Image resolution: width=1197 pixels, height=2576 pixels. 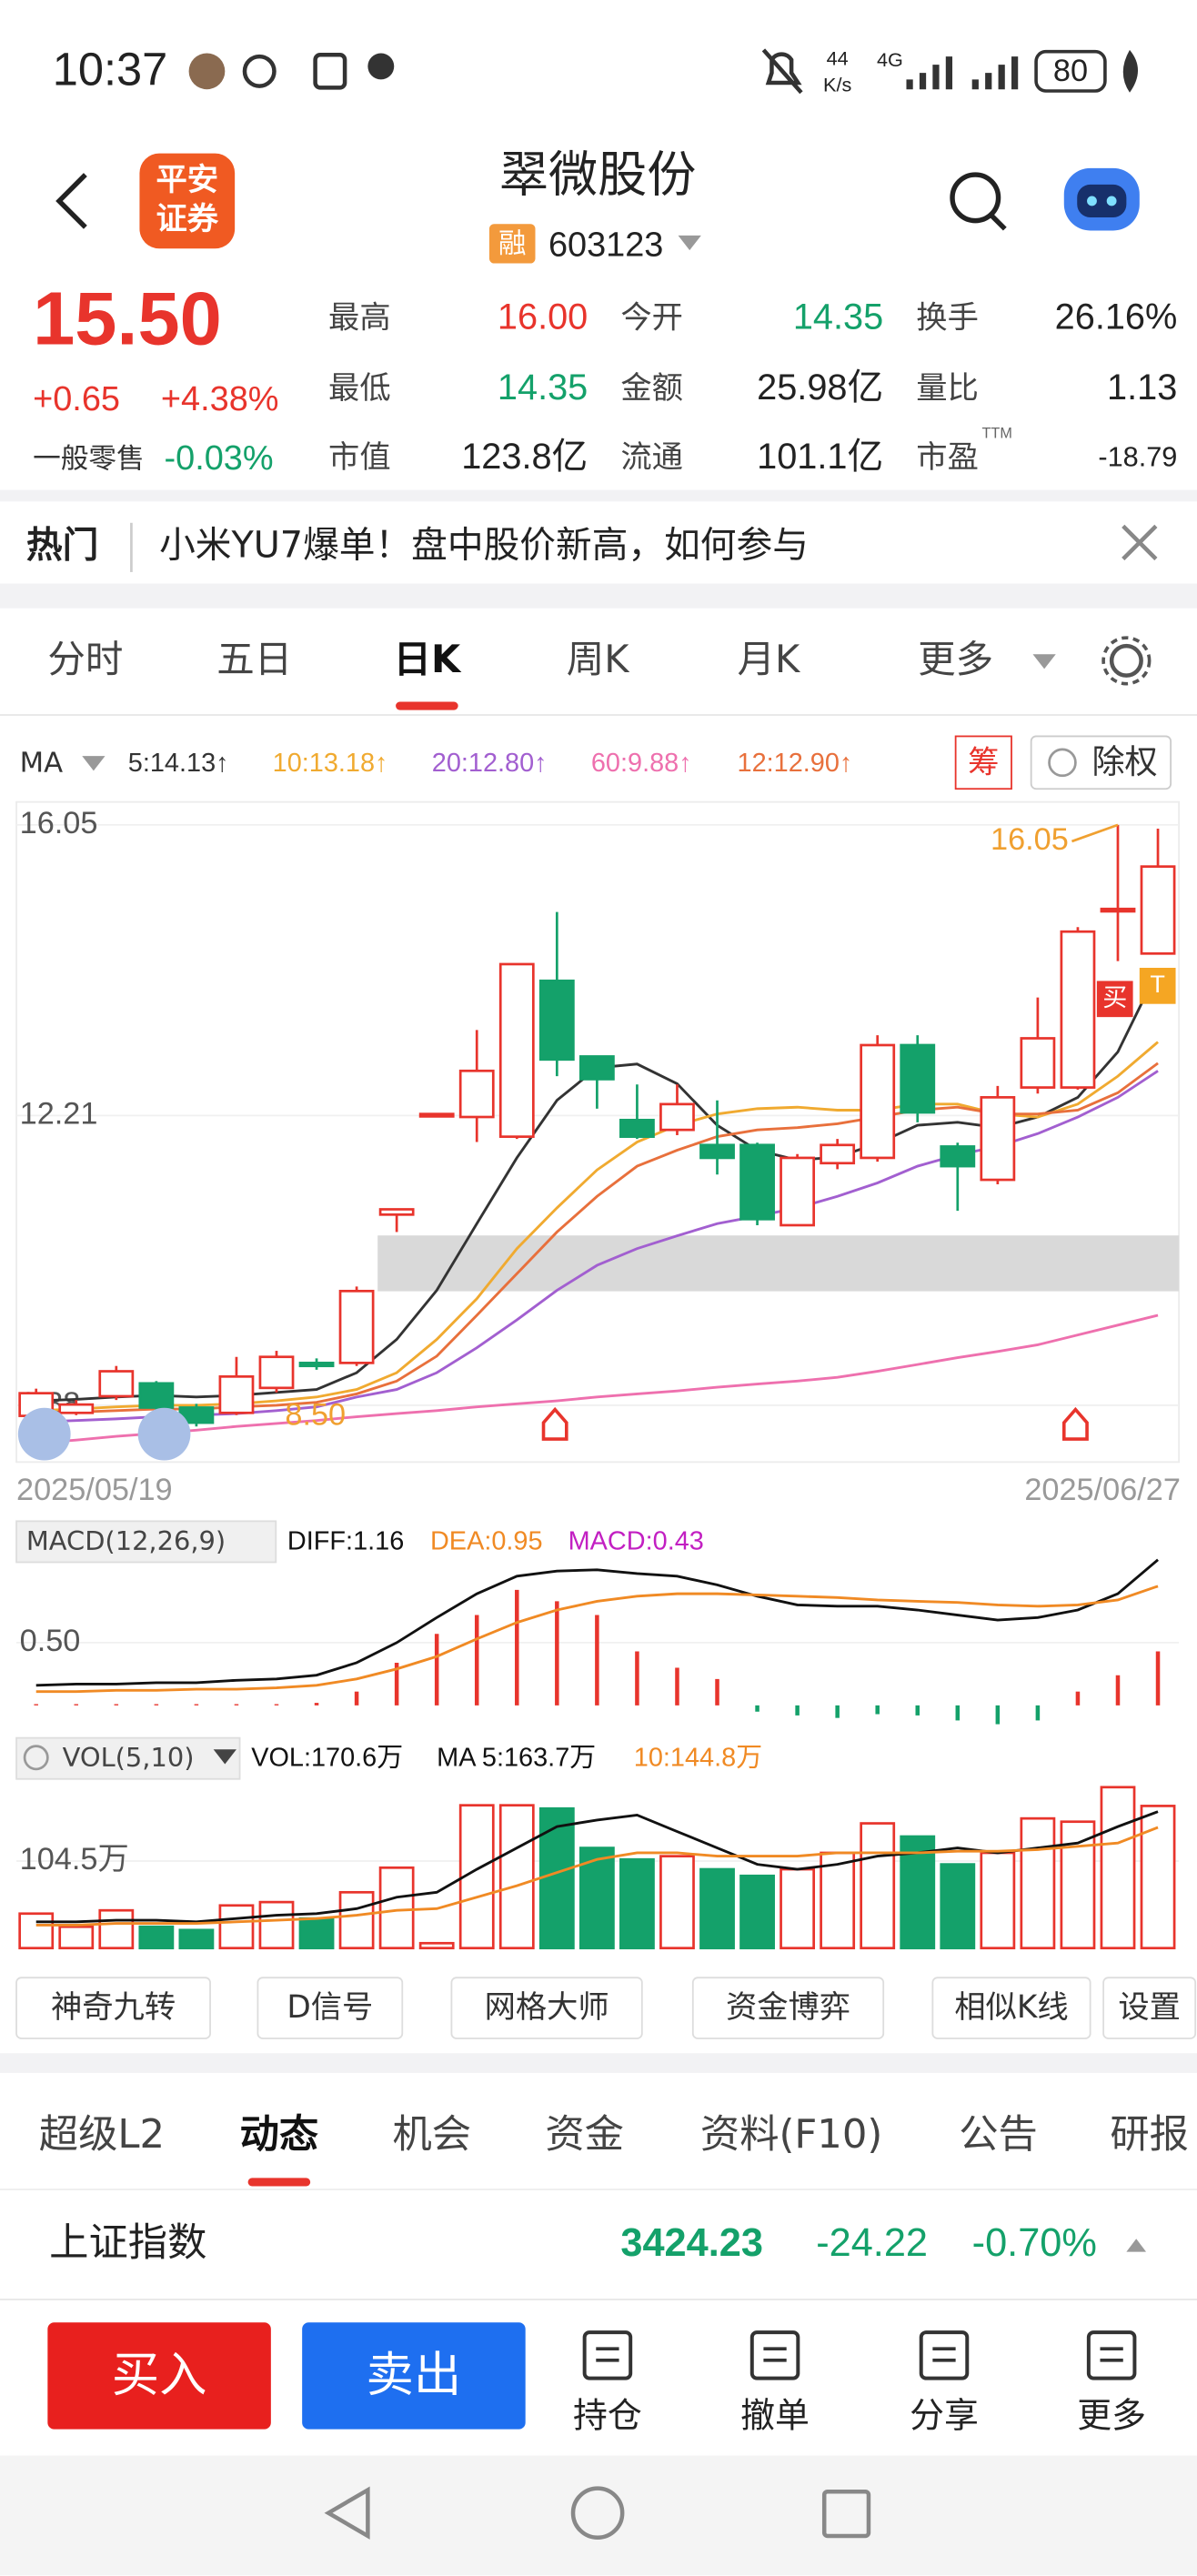 What do you see at coordinates (414, 2376) in the screenshot?
I see `sell-button` at bounding box center [414, 2376].